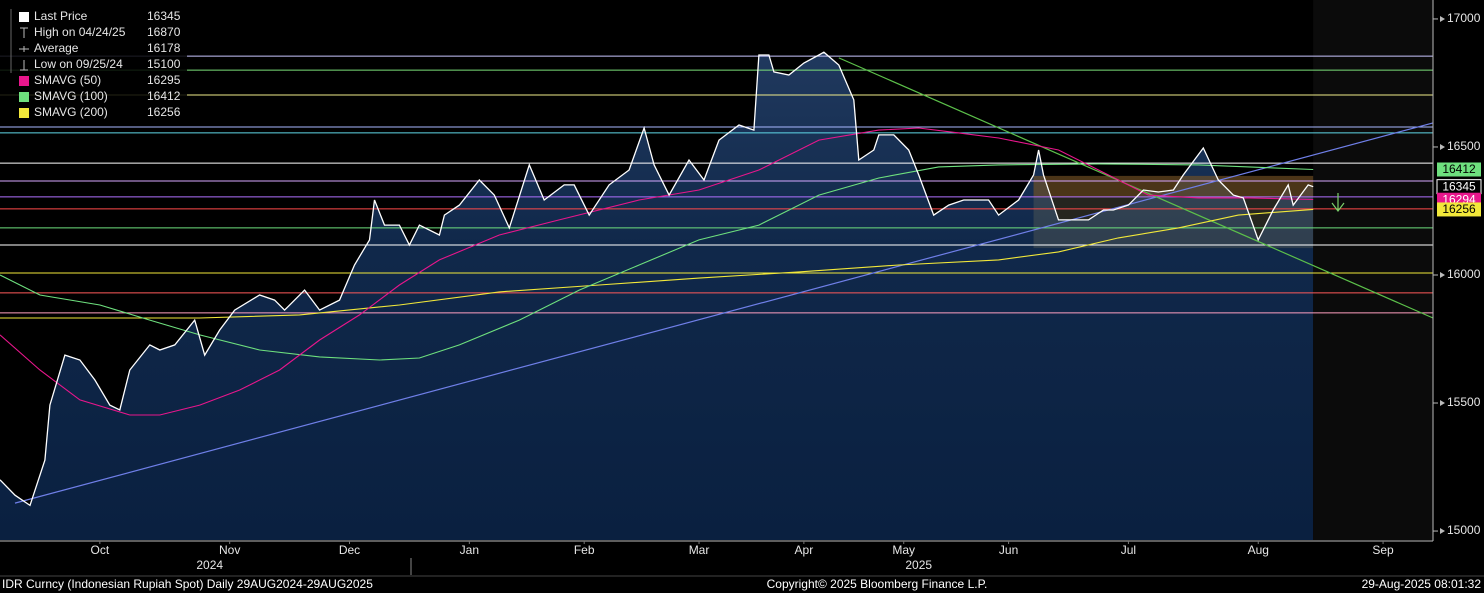 This screenshot has width=1484, height=593. I want to click on legend-label: SMAVG (100), so click(71, 96).